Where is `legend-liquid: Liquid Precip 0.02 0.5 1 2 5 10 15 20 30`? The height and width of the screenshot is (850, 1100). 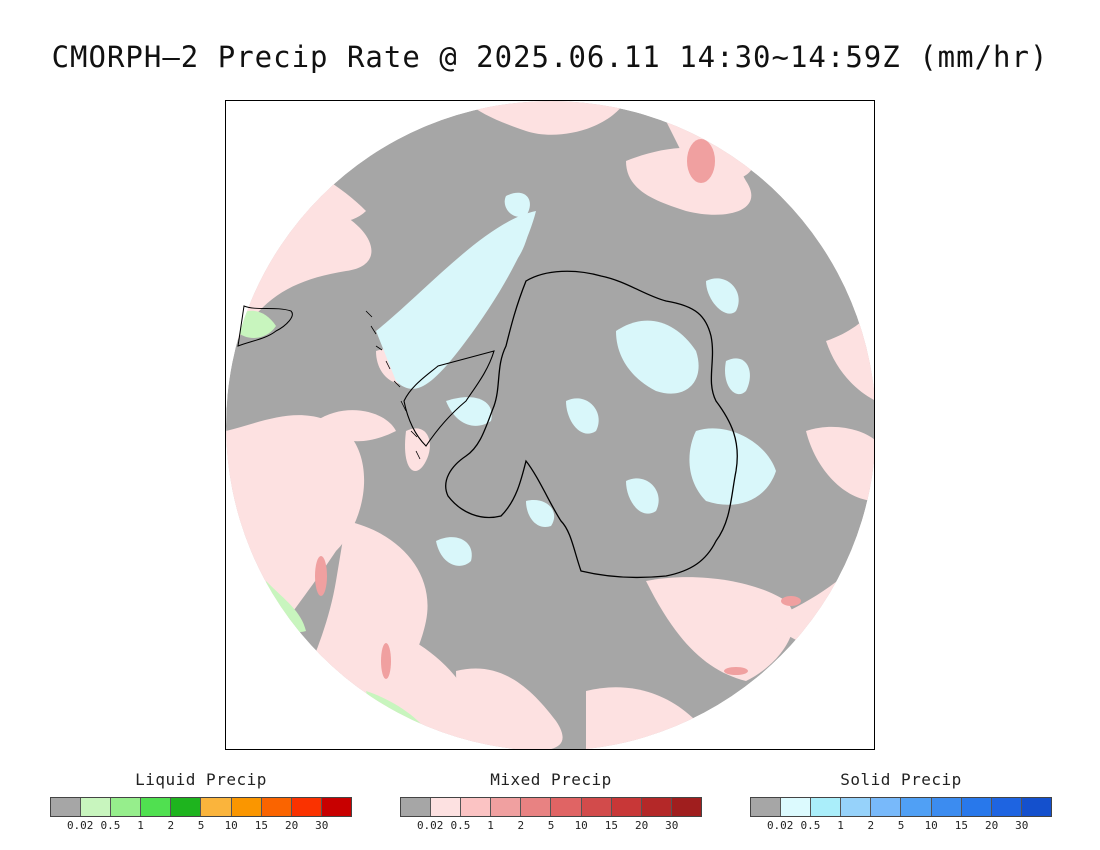 legend-liquid: Liquid Precip 0.02 0.5 1 2 5 10 15 20 30 is located at coordinates (201, 801).